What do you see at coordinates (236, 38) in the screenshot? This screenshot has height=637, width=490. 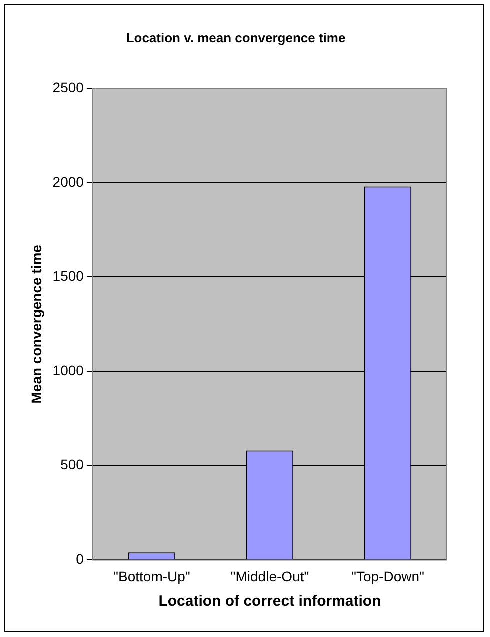 I see `chart-title: Location v. mean convergence time` at bounding box center [236, 38].